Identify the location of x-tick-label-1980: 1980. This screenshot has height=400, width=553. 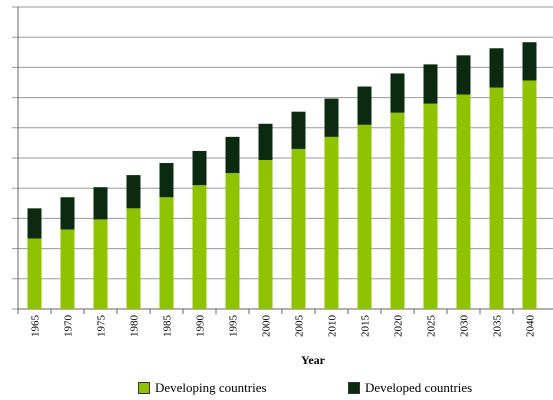
(135, 326).